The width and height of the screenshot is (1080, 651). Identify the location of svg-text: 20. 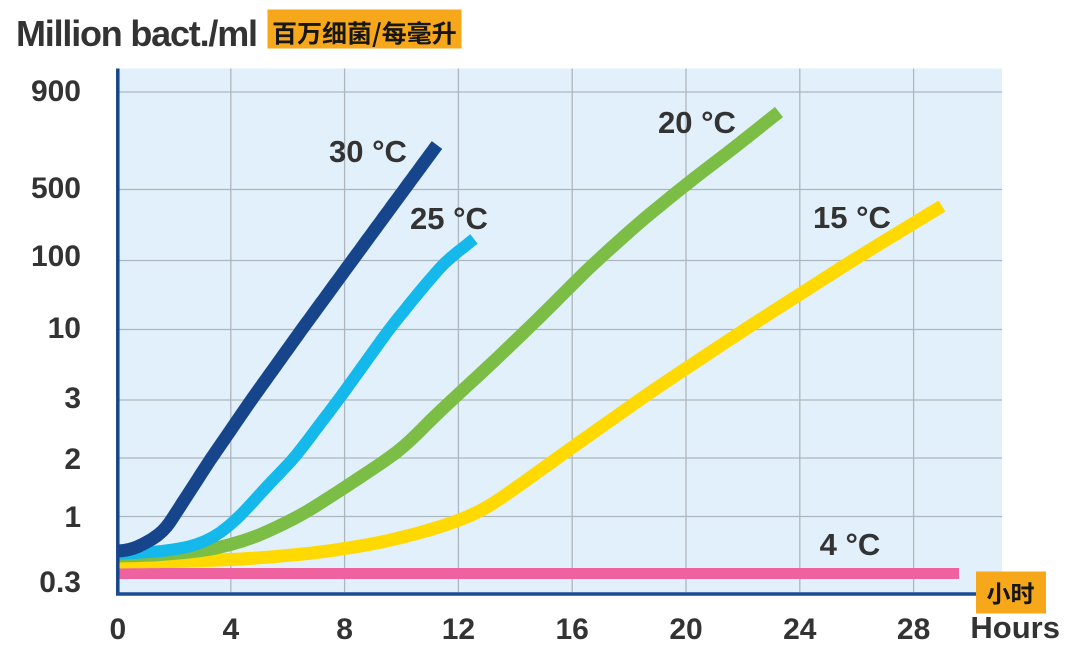
(685, 629).